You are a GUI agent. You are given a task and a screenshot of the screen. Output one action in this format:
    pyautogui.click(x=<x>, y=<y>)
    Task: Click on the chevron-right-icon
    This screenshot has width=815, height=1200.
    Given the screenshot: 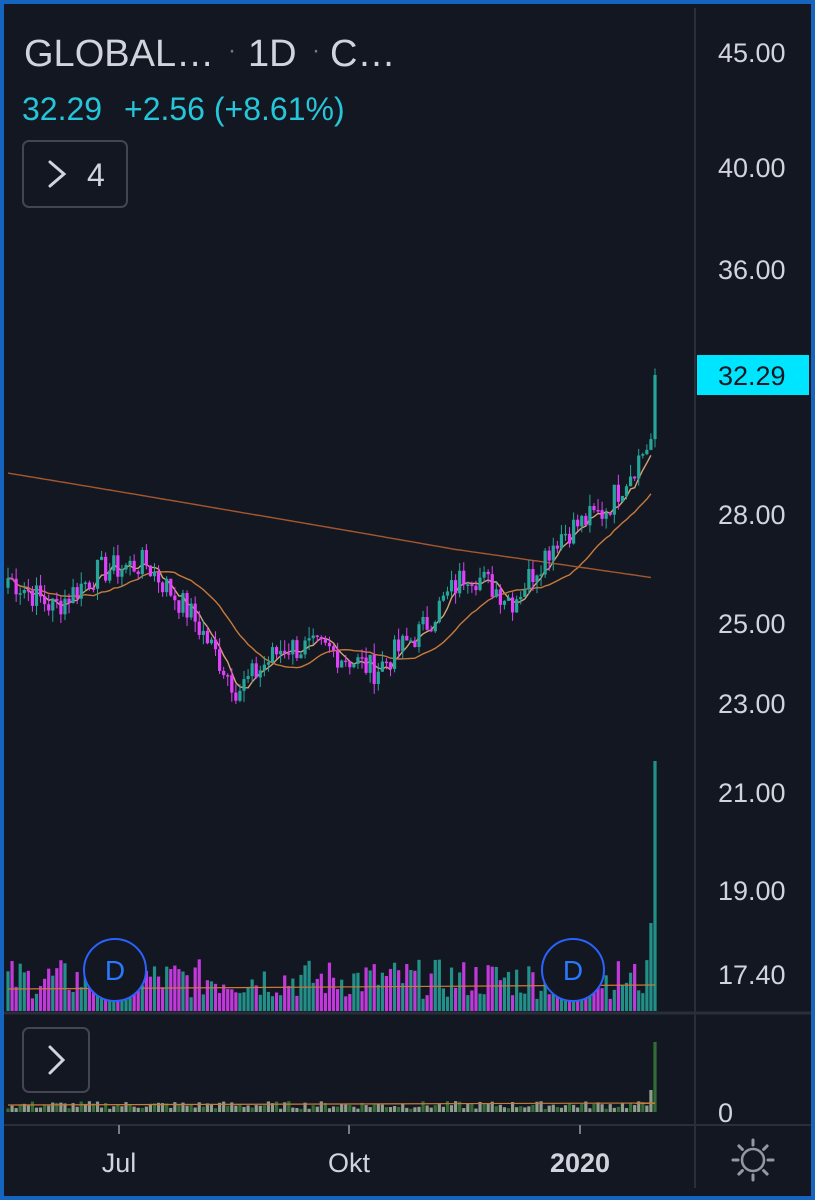 What is the action you would take?
    pyautogui.click(x=57, y=174)
    